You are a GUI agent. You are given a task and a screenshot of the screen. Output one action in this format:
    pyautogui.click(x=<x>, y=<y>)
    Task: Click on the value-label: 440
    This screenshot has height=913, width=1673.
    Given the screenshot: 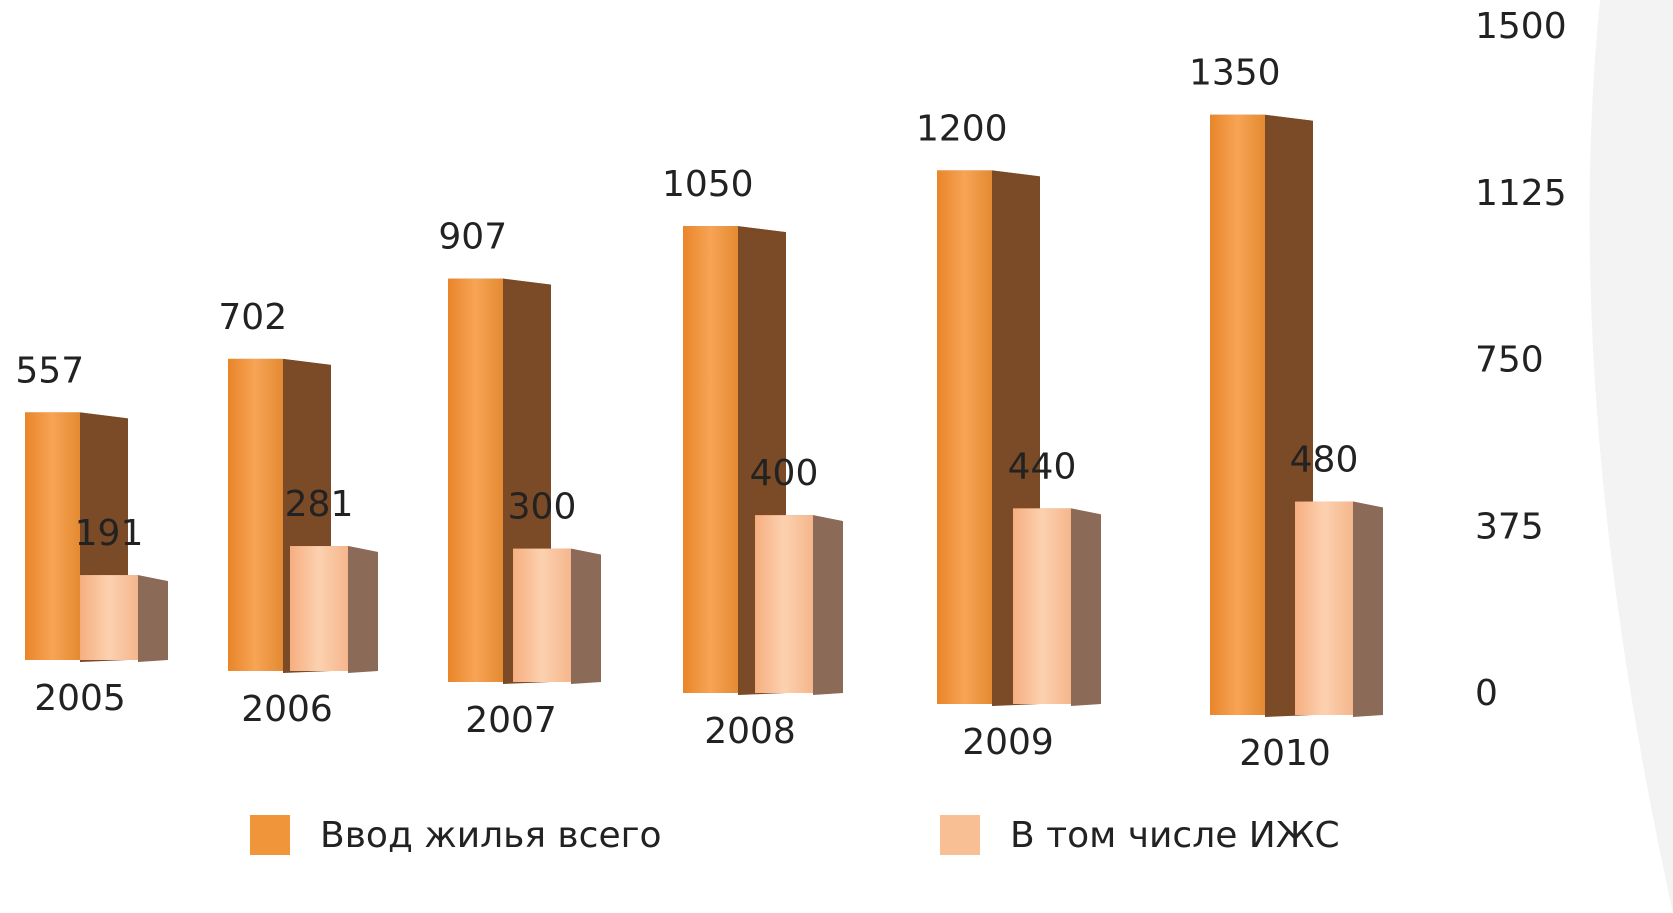 What is the action you would take?
    pyautogui.click(x=1042, y=466)
    